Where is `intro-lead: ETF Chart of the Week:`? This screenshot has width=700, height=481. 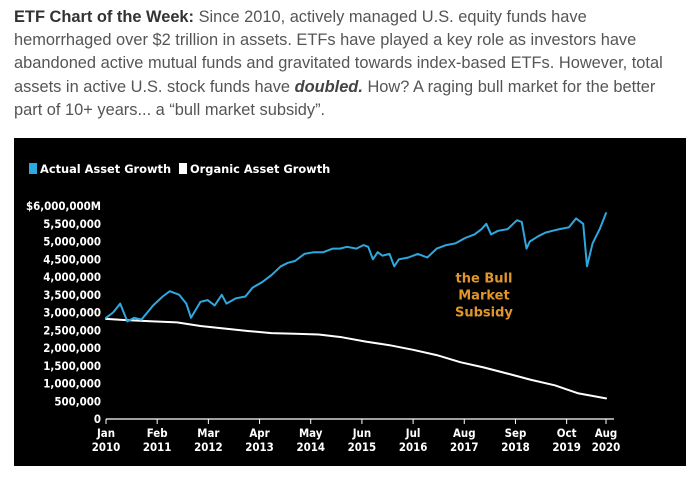
intro-lead: ETF Chart of the Week: is located at coordinates (104, 17).